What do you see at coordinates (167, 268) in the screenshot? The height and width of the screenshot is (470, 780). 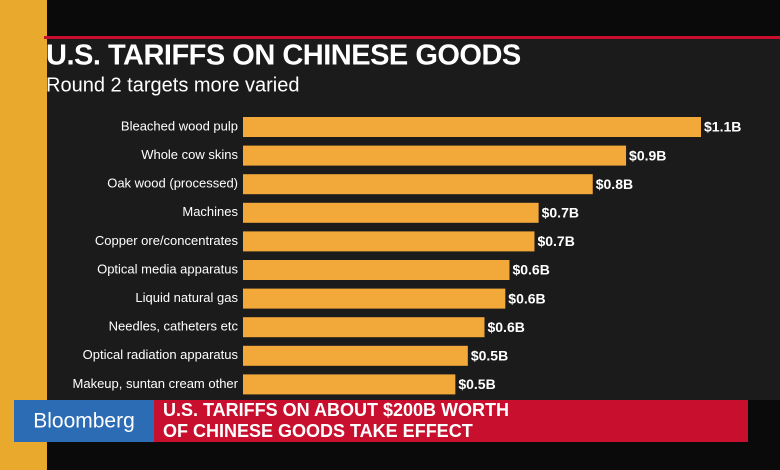 I see `category-label: Optical media apparatus` at bounding box center [167, 268].